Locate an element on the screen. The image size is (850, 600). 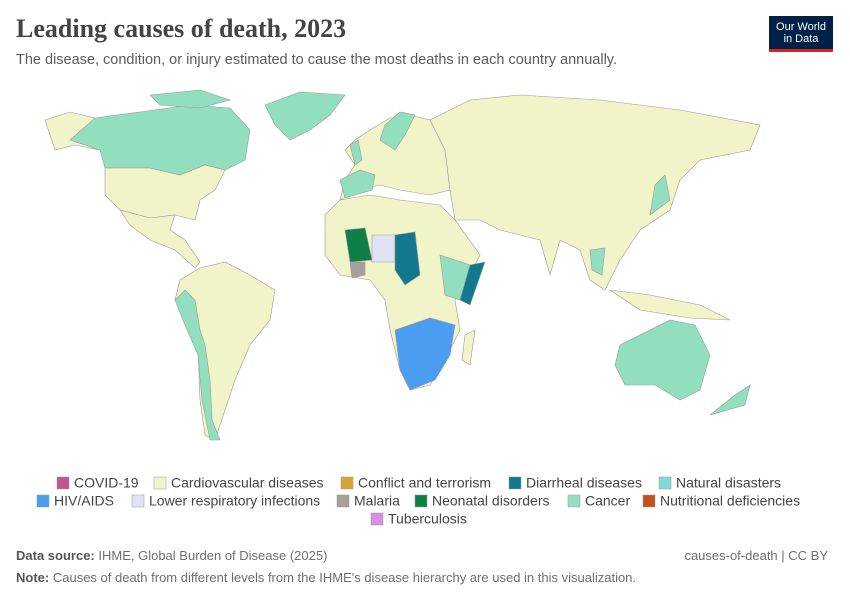
legend-label: Lower respiratory infections is located at coordinates (234, 501).